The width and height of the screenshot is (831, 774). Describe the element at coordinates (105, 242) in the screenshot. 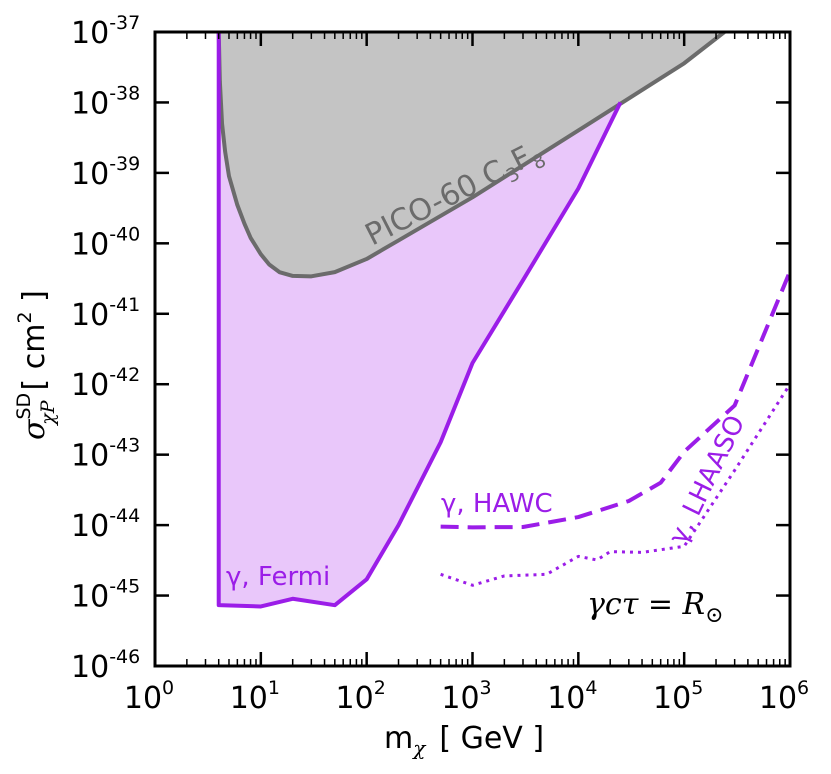

I see `y-tick-label: 10-40` at that location.